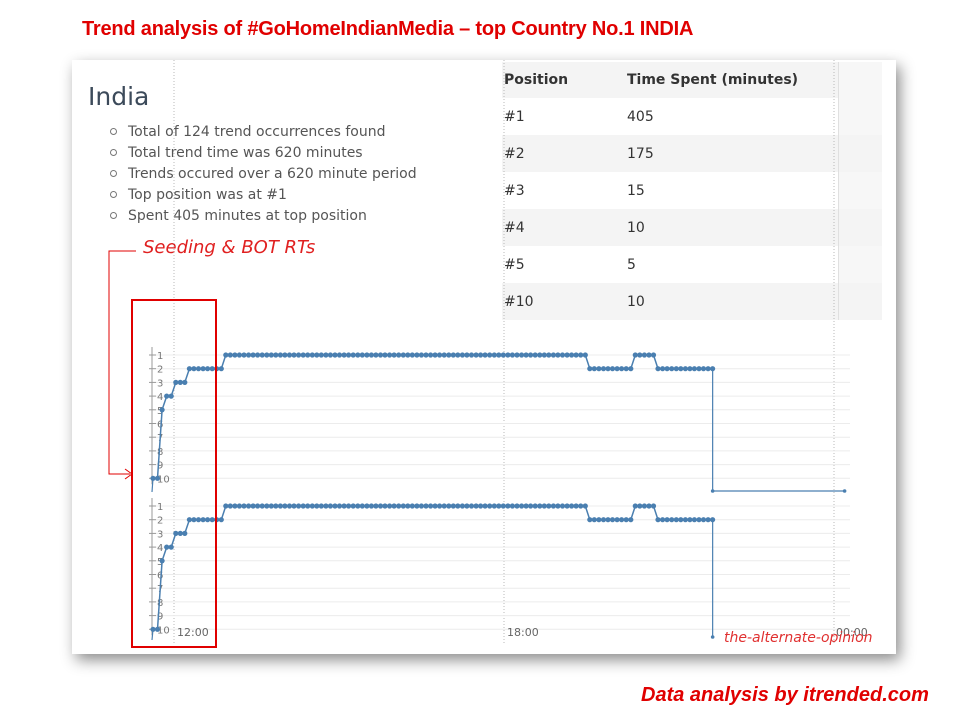  Describe the element at coordinates (692, 190) in the screenshot. I see `table-row: #3 15` at that location.